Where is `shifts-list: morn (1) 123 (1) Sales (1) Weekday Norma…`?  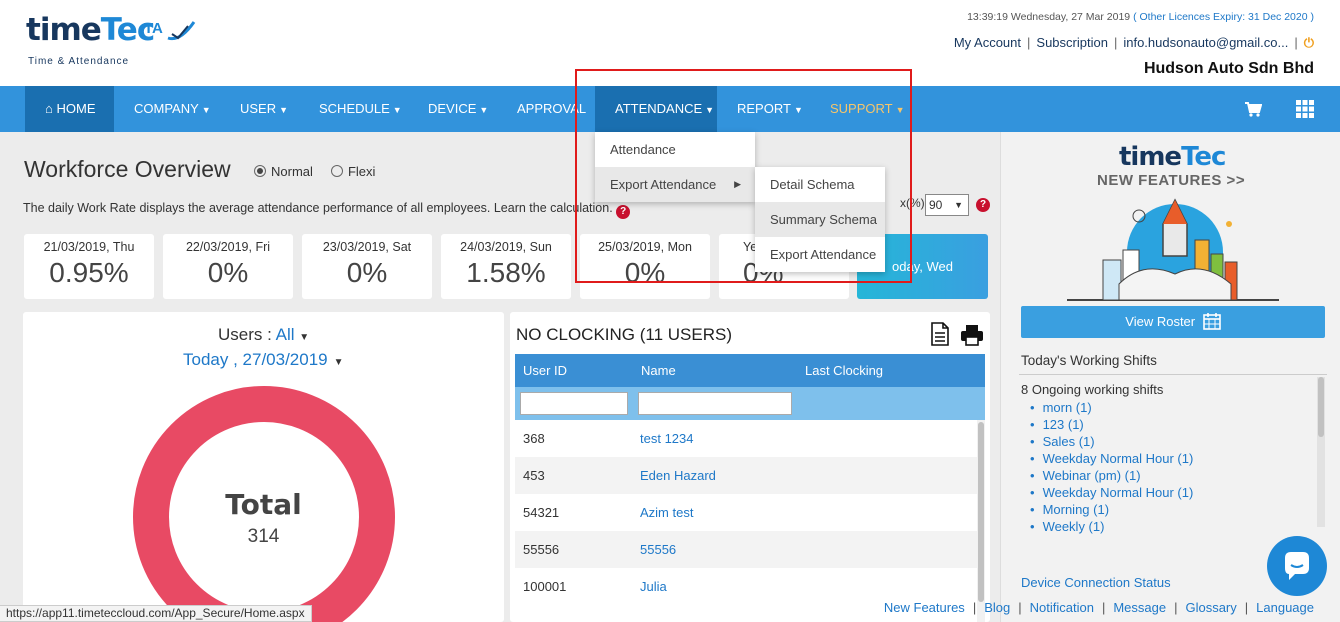 shifts-list: morn (1) 123 (1) Sales (1) Weekday Norma… is located at coordinates (1112, 467).